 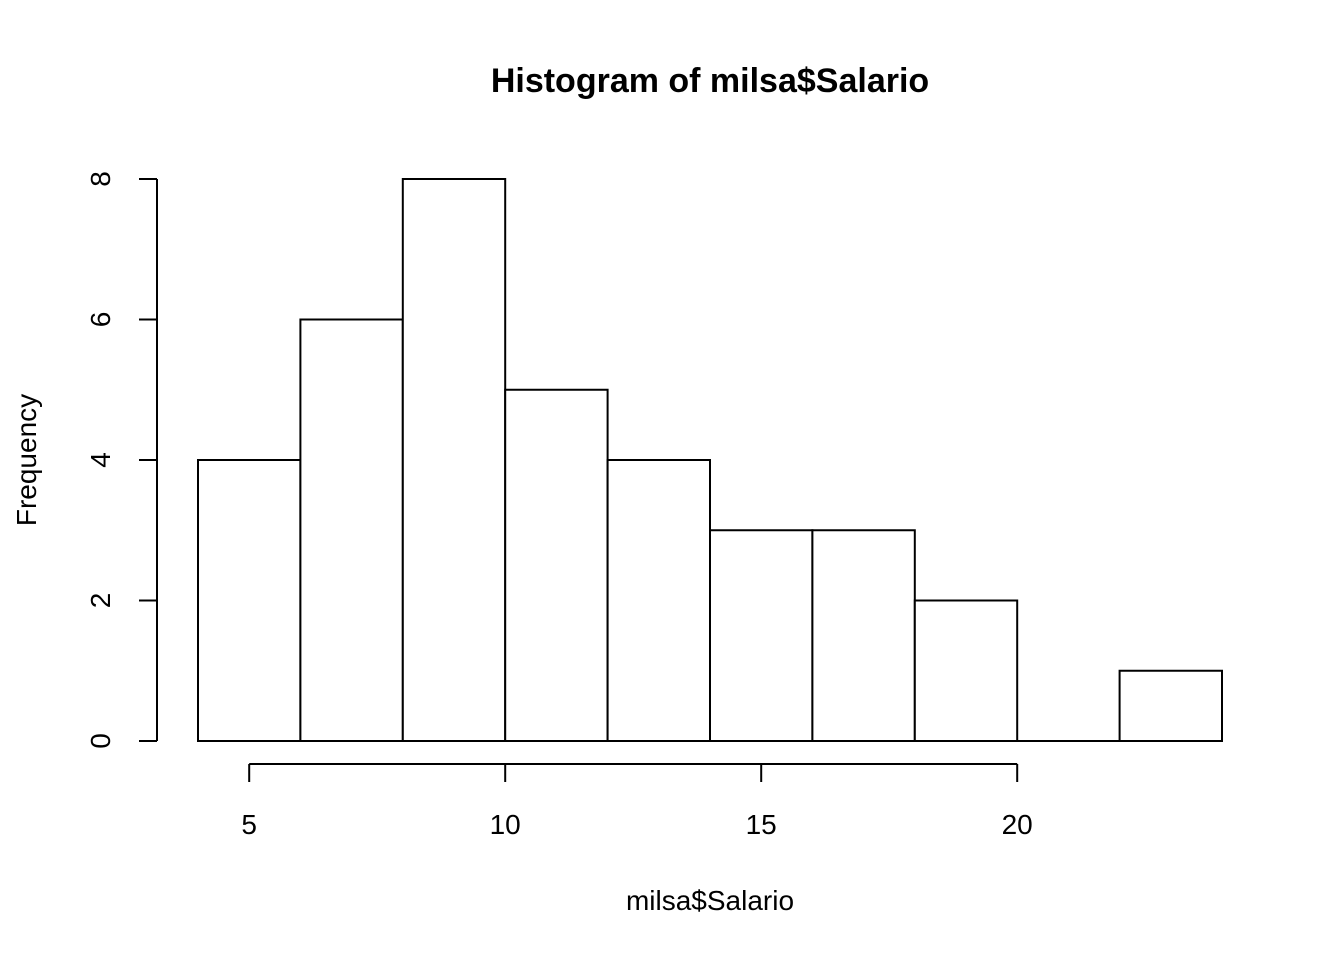 What do you see at coordinates (100, 601) in the screenshot?
I see `y-tick-label-2: 2` at bounding box center [100, 601].